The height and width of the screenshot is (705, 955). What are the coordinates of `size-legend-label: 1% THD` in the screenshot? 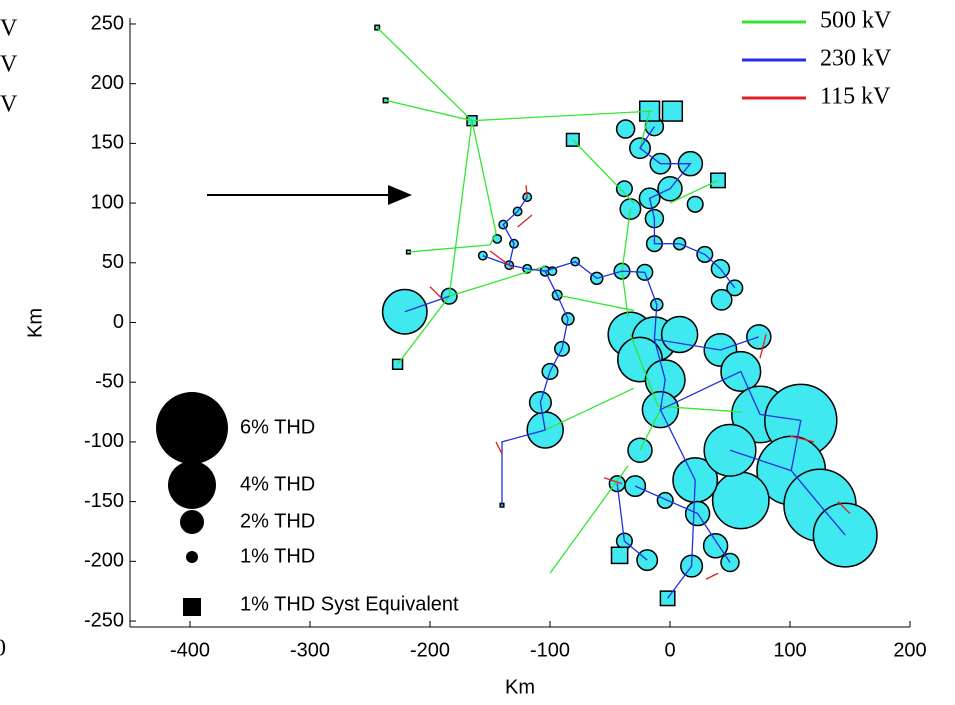 It's located at (277, 556).